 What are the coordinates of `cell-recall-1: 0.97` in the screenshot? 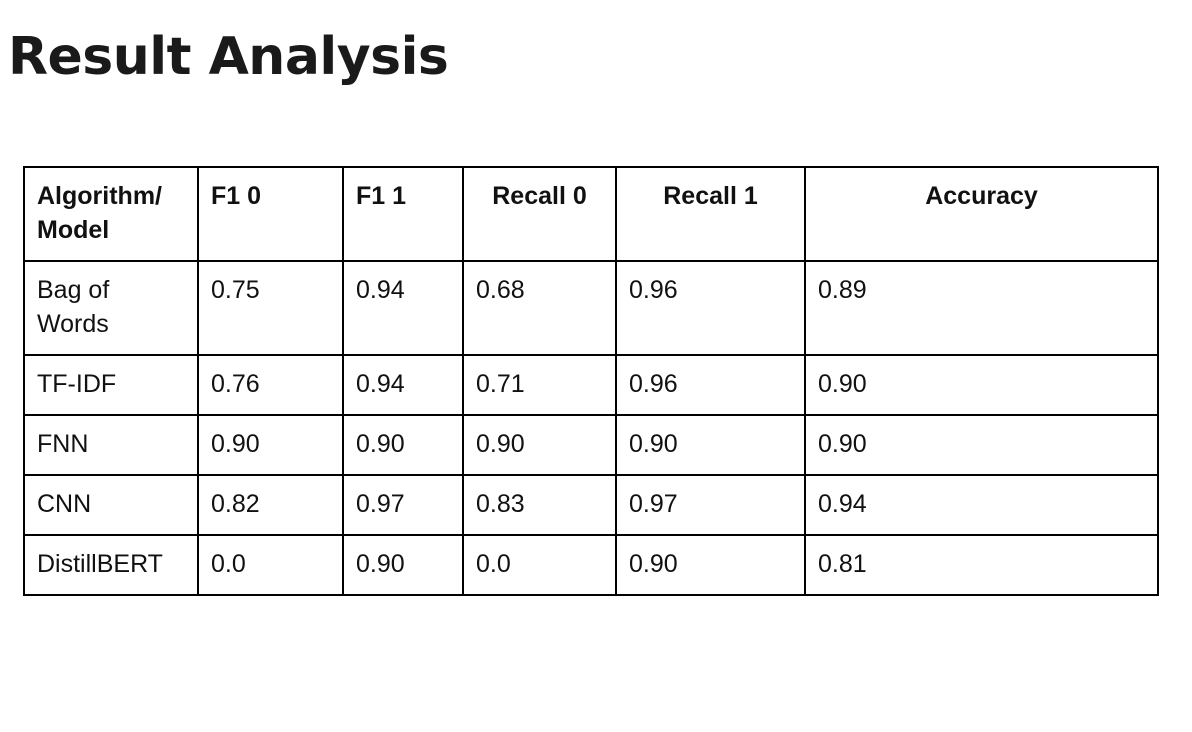 It's located at (710, 505).